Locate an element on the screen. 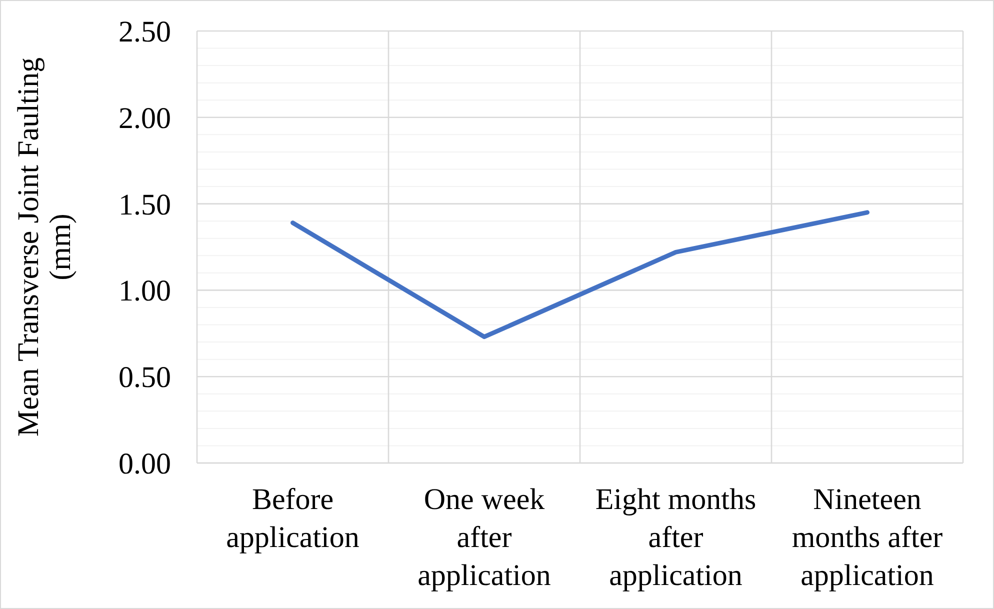 This screenshot has height=609, width=994. y-axis-title: Mean Transverse Joint Faulting (mm) is located at coordinates (44, 247).